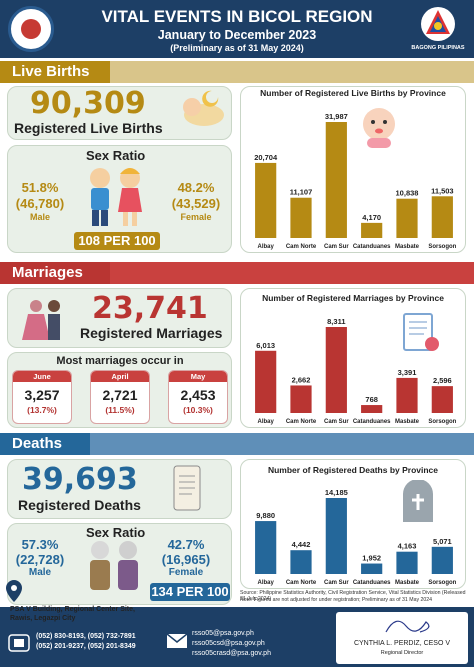  I want to click on section-bar-deaths: Deaths, so click(237, 444).